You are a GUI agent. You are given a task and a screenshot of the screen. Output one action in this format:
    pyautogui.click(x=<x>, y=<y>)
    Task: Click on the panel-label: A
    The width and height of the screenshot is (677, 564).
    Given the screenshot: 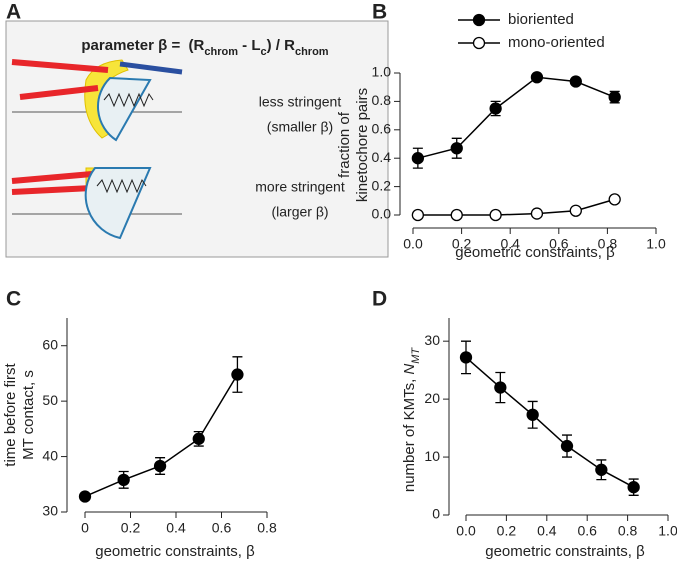 What is the action you would take?
    pyautogui.click(x=13, y=12)
    